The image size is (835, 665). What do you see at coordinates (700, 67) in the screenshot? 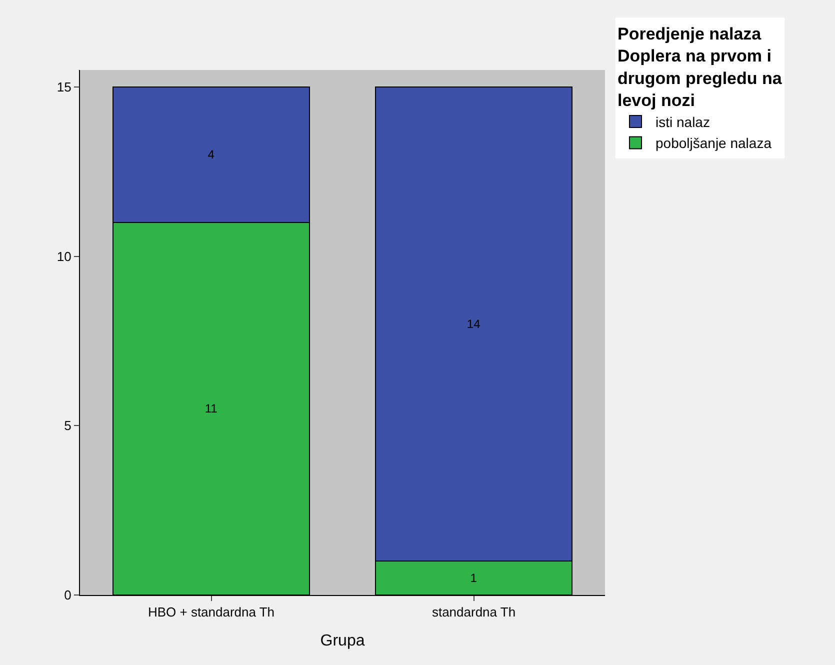
I see `legend-title: Poredjenje nalaza Doplera na prvom i drugom pregledu na levoj nozi` at bounding box center [700, 67].